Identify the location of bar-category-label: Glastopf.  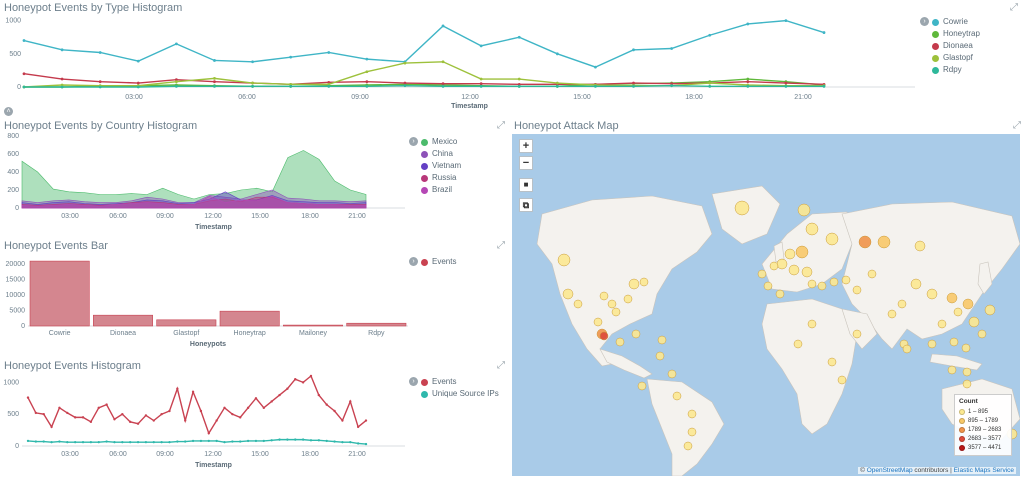
(186, 333).